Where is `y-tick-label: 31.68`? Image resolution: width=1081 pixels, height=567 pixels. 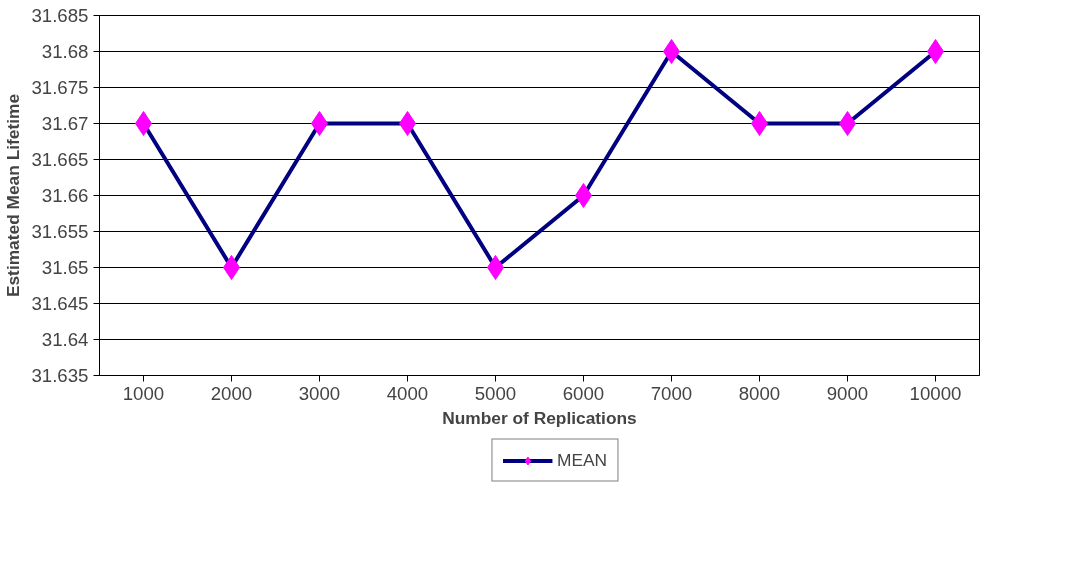
y-tick-label: 31.68 is located at coordinates (65, 51).